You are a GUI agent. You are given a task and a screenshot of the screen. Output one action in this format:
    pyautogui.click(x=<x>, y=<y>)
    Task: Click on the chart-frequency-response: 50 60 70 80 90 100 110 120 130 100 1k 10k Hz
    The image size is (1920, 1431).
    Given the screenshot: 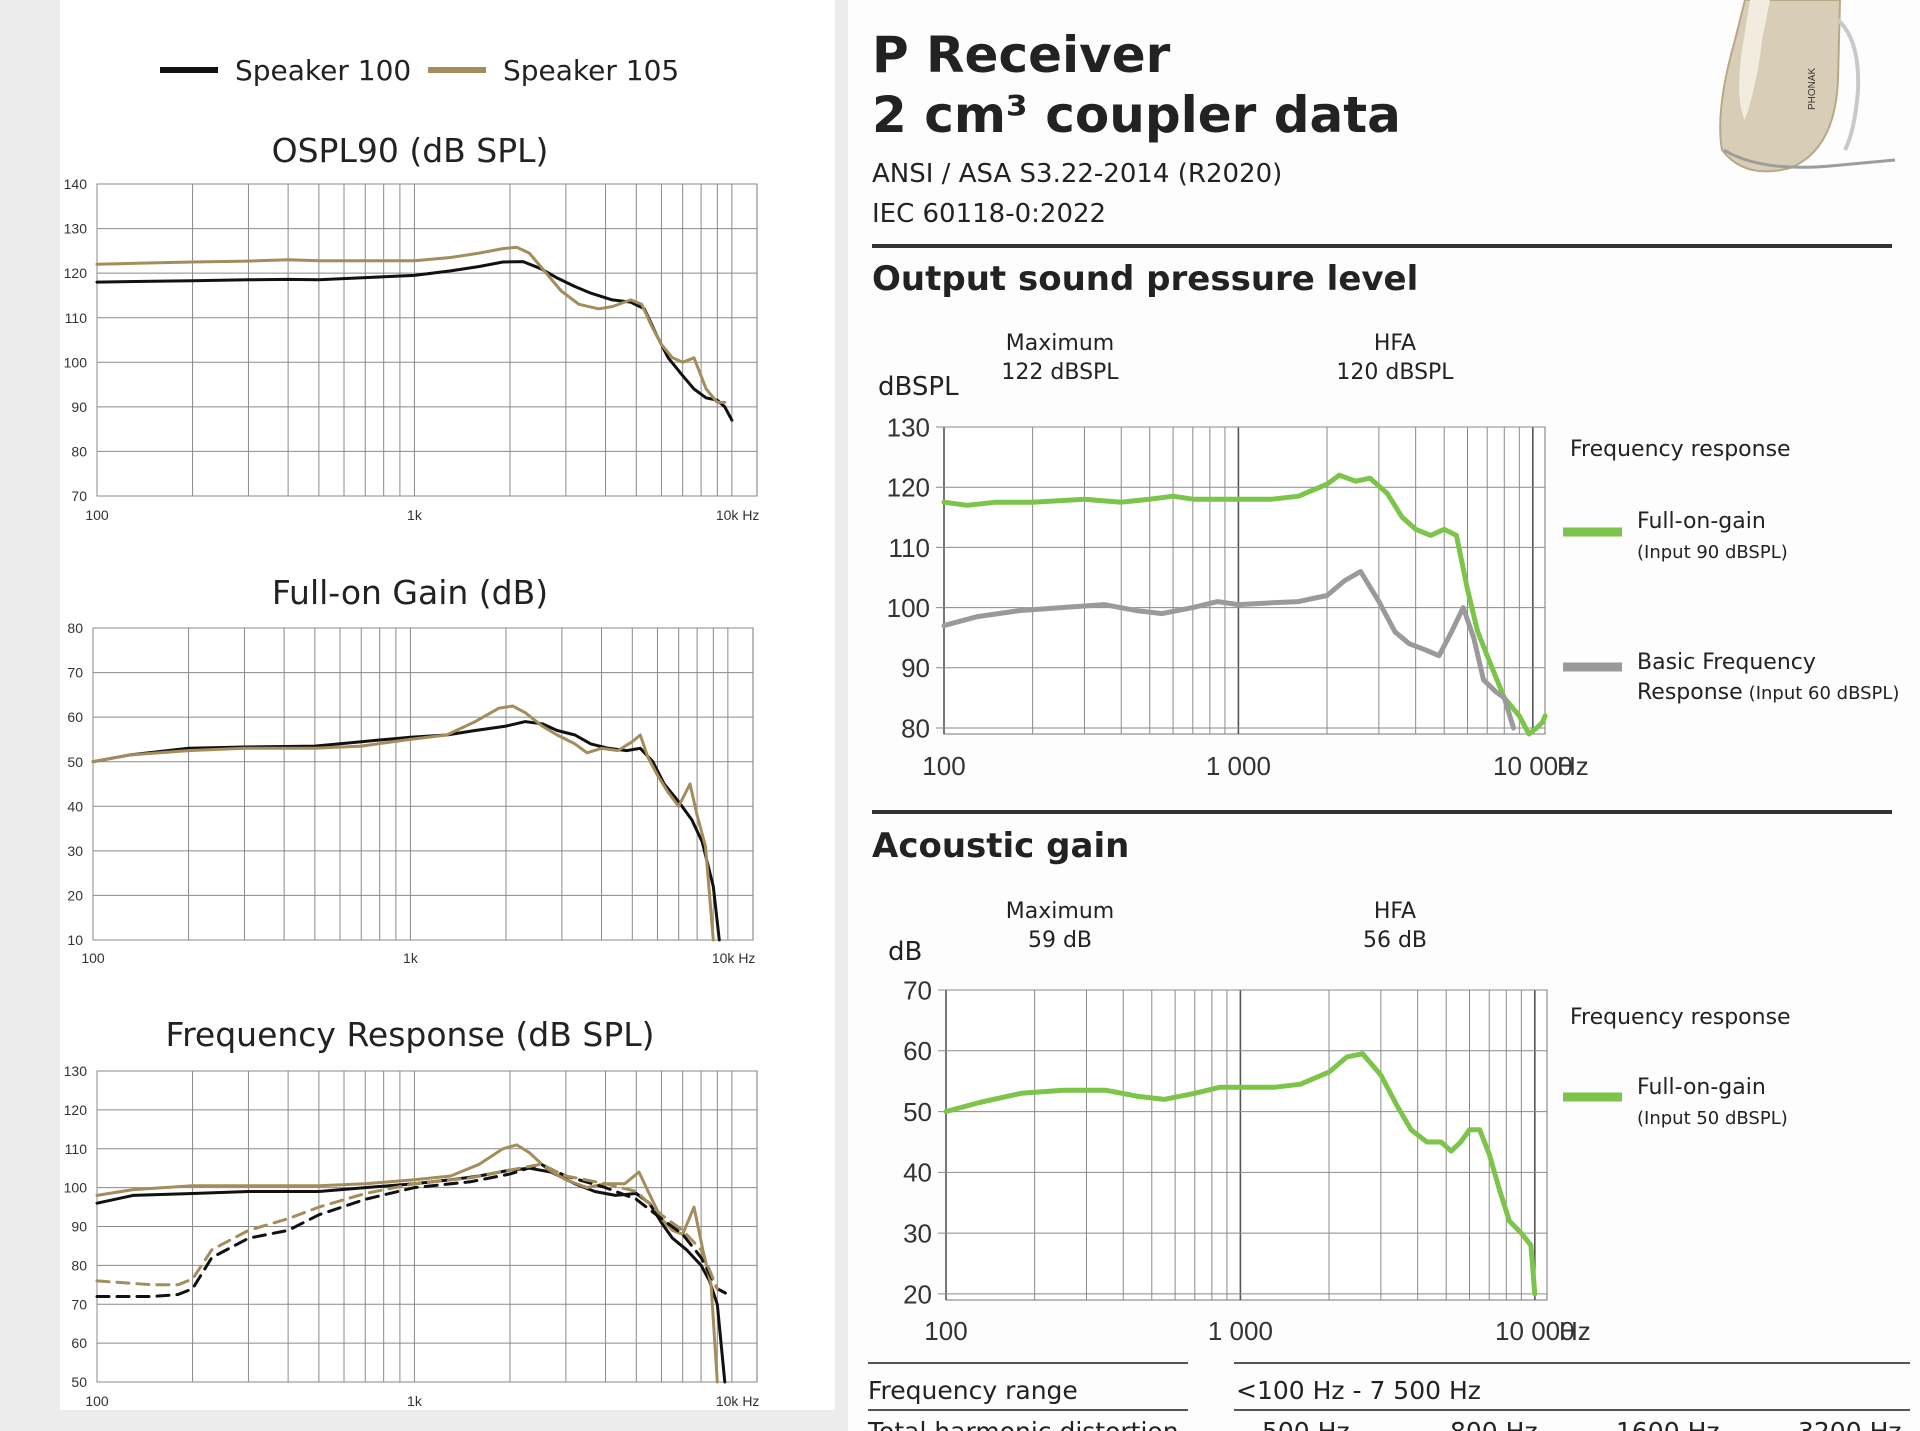 What is the action you would take?
    pyautogui.click(x=412, y=1236)
    